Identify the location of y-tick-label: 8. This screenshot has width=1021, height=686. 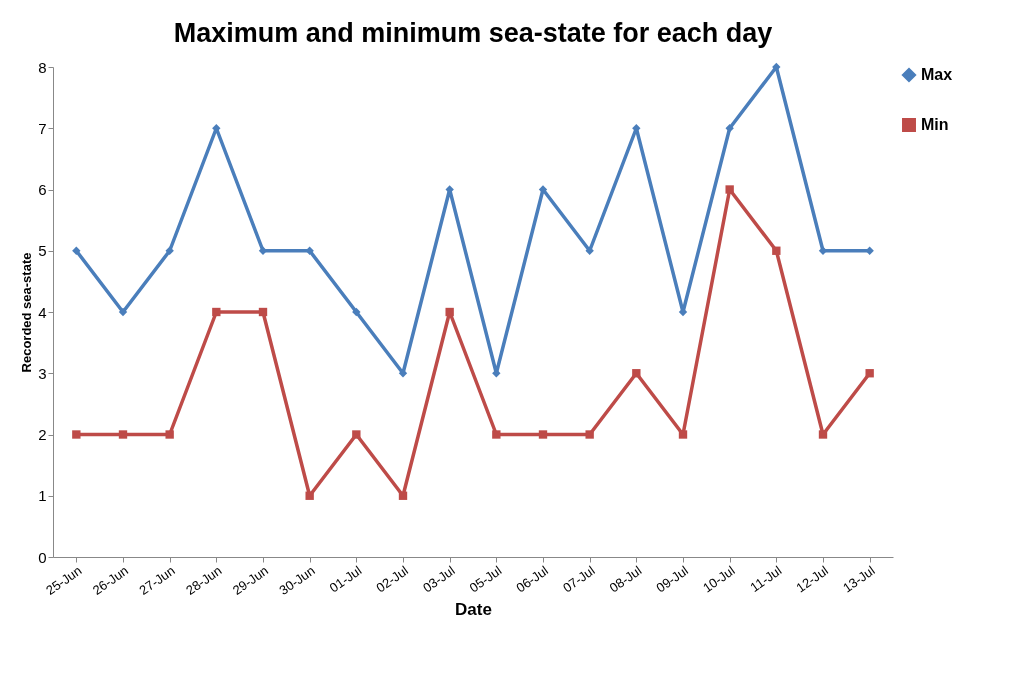
(42, 67).